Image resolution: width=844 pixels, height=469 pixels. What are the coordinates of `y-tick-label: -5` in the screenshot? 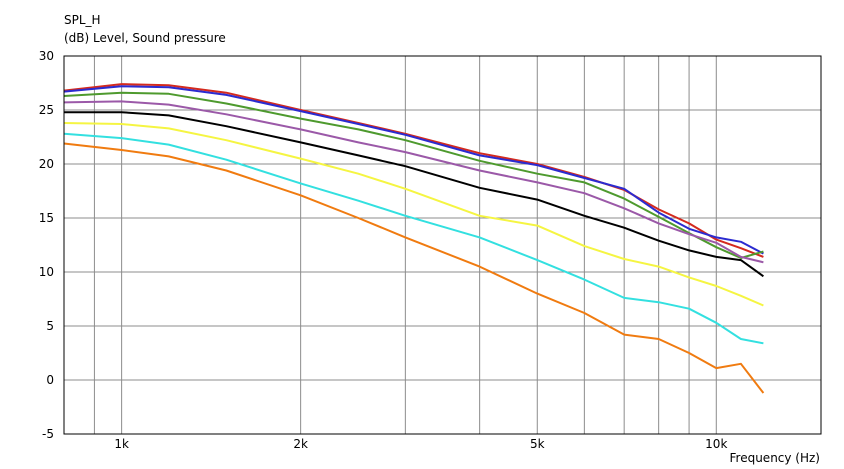 It's located at (48, 434).